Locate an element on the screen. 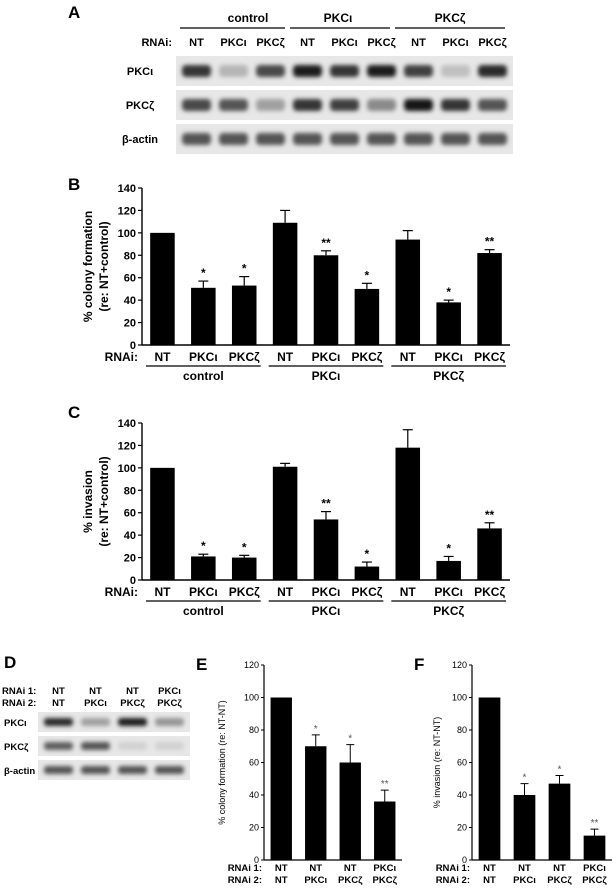 The width and height of the screenshot is (616, 895). blot-d-lane-label: PKCζ is located at coordinates (132, 703).